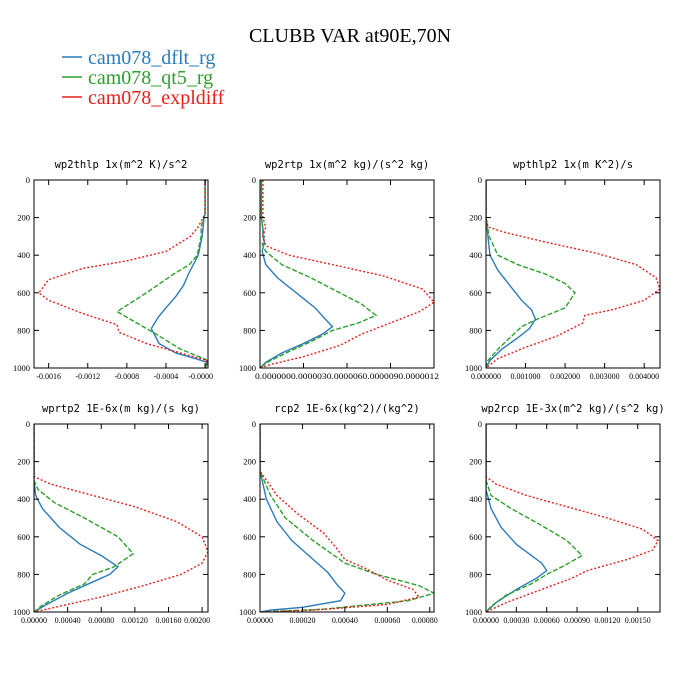 This screenshot has height=700, width=700. I want to click on x-tick-label: 0.003000, so click(605, 376).